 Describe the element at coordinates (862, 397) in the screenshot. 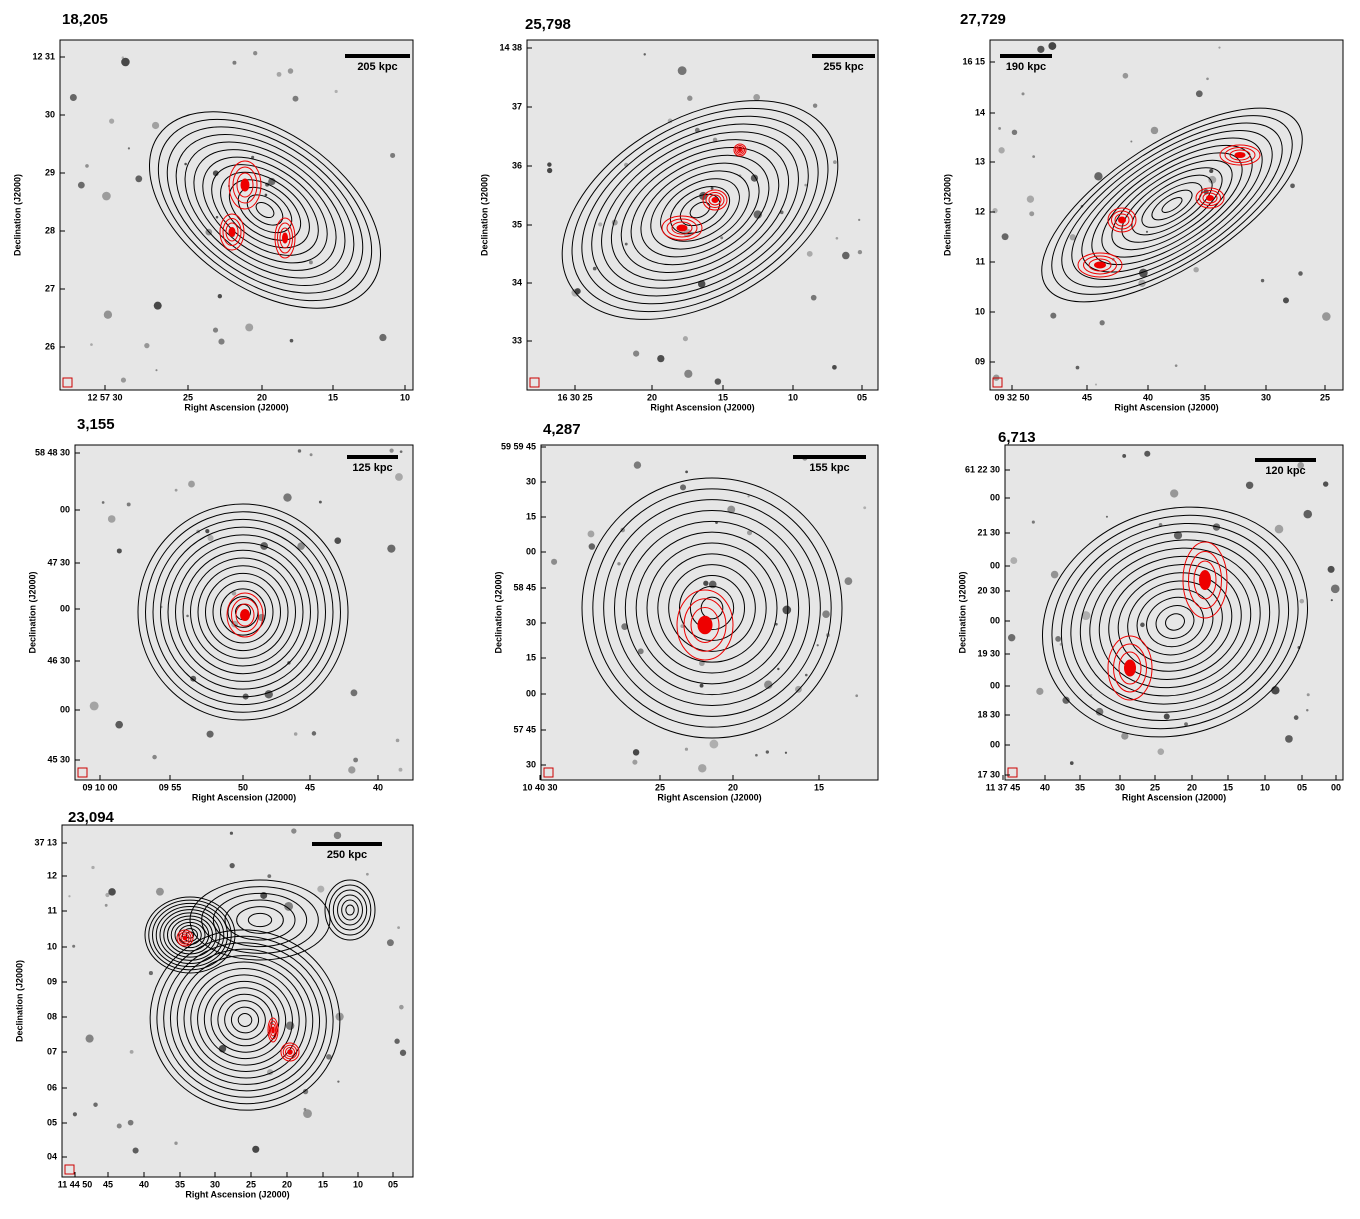

I see `x-tick-label: 05` at that location.